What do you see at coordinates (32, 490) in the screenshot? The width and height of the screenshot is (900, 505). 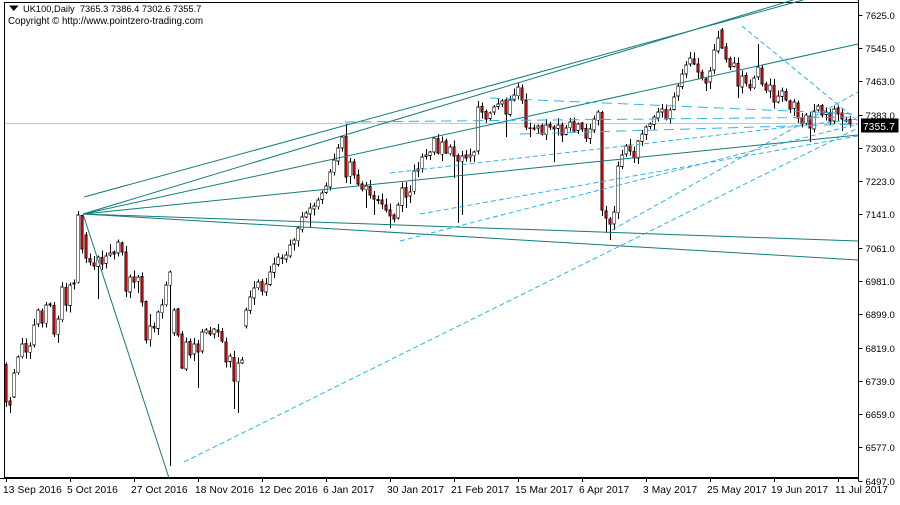 I see `svg-text: 13 Sep 2016` at bounding box center [32, 490].